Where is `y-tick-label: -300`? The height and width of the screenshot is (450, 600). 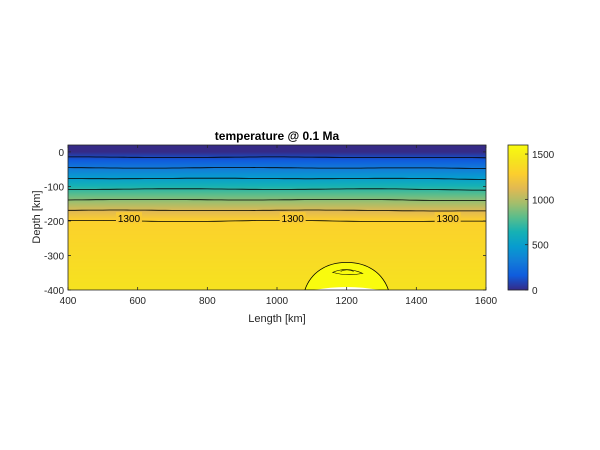
y-tick-label: -300 is located at coordinates (54, 256).